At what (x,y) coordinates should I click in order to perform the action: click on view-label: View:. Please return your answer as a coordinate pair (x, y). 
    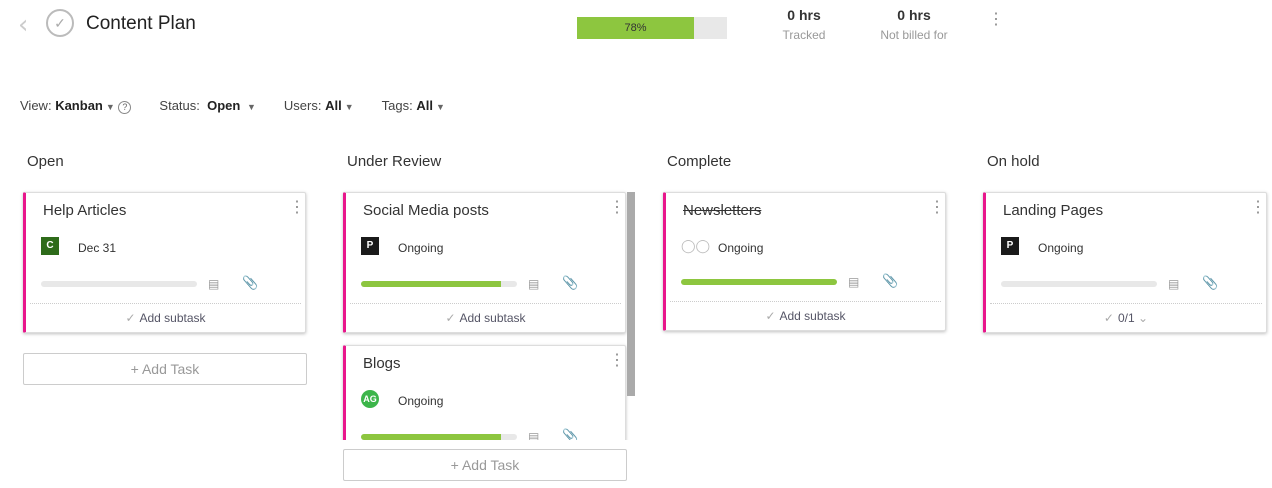
    Looking at the image, I should click on (36, 105).